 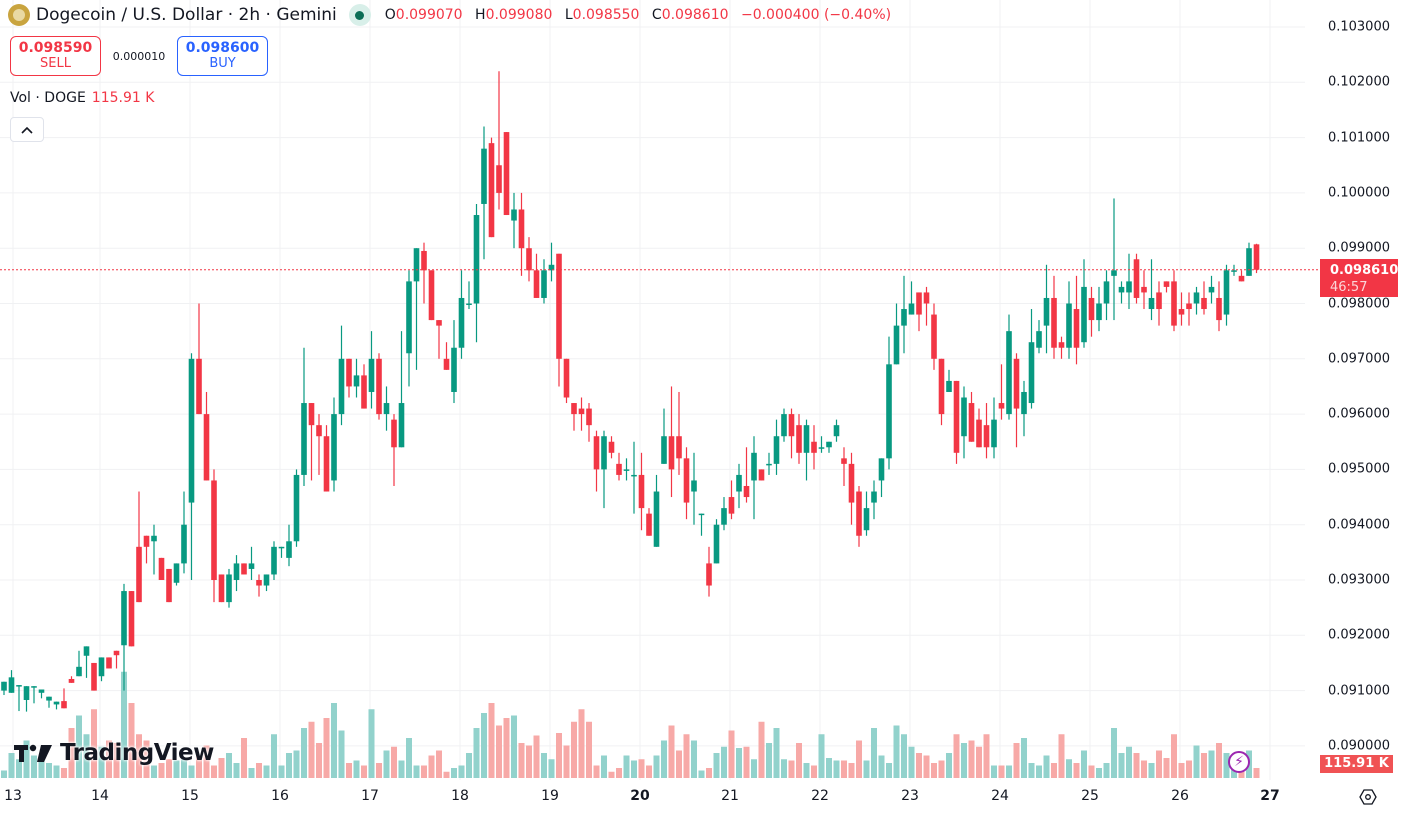 I want to click on time-axis-label: 18, so click(x=460, y=796).